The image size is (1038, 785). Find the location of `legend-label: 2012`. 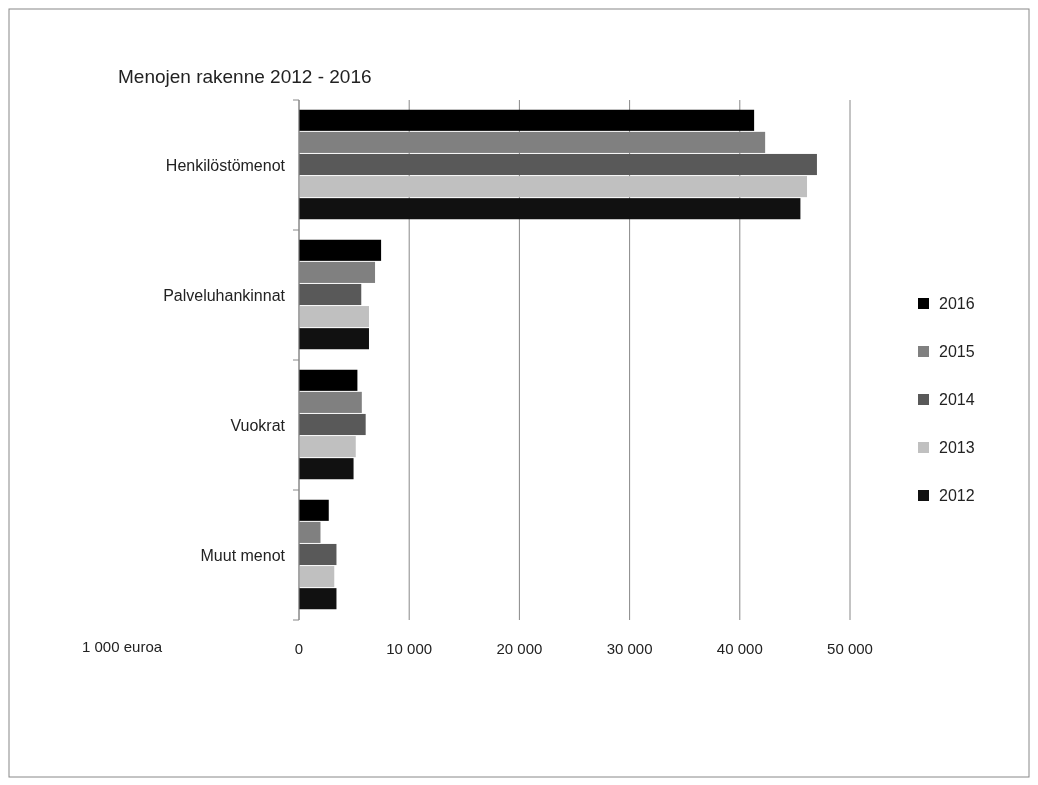

legend-label: 2012 is located at coordinates (957, 495).